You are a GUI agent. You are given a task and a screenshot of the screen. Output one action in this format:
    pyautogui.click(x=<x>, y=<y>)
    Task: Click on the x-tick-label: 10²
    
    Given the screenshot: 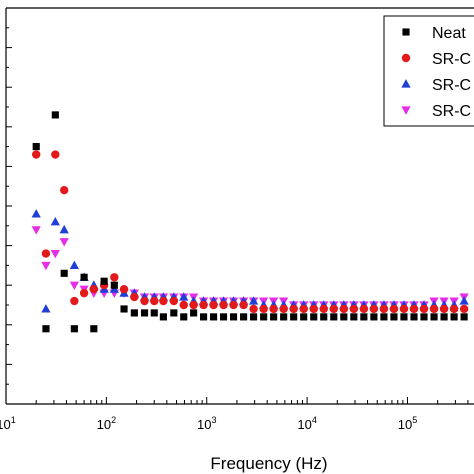 What is the action you would take?
    pyautogui.click(x=106, y=423)
    